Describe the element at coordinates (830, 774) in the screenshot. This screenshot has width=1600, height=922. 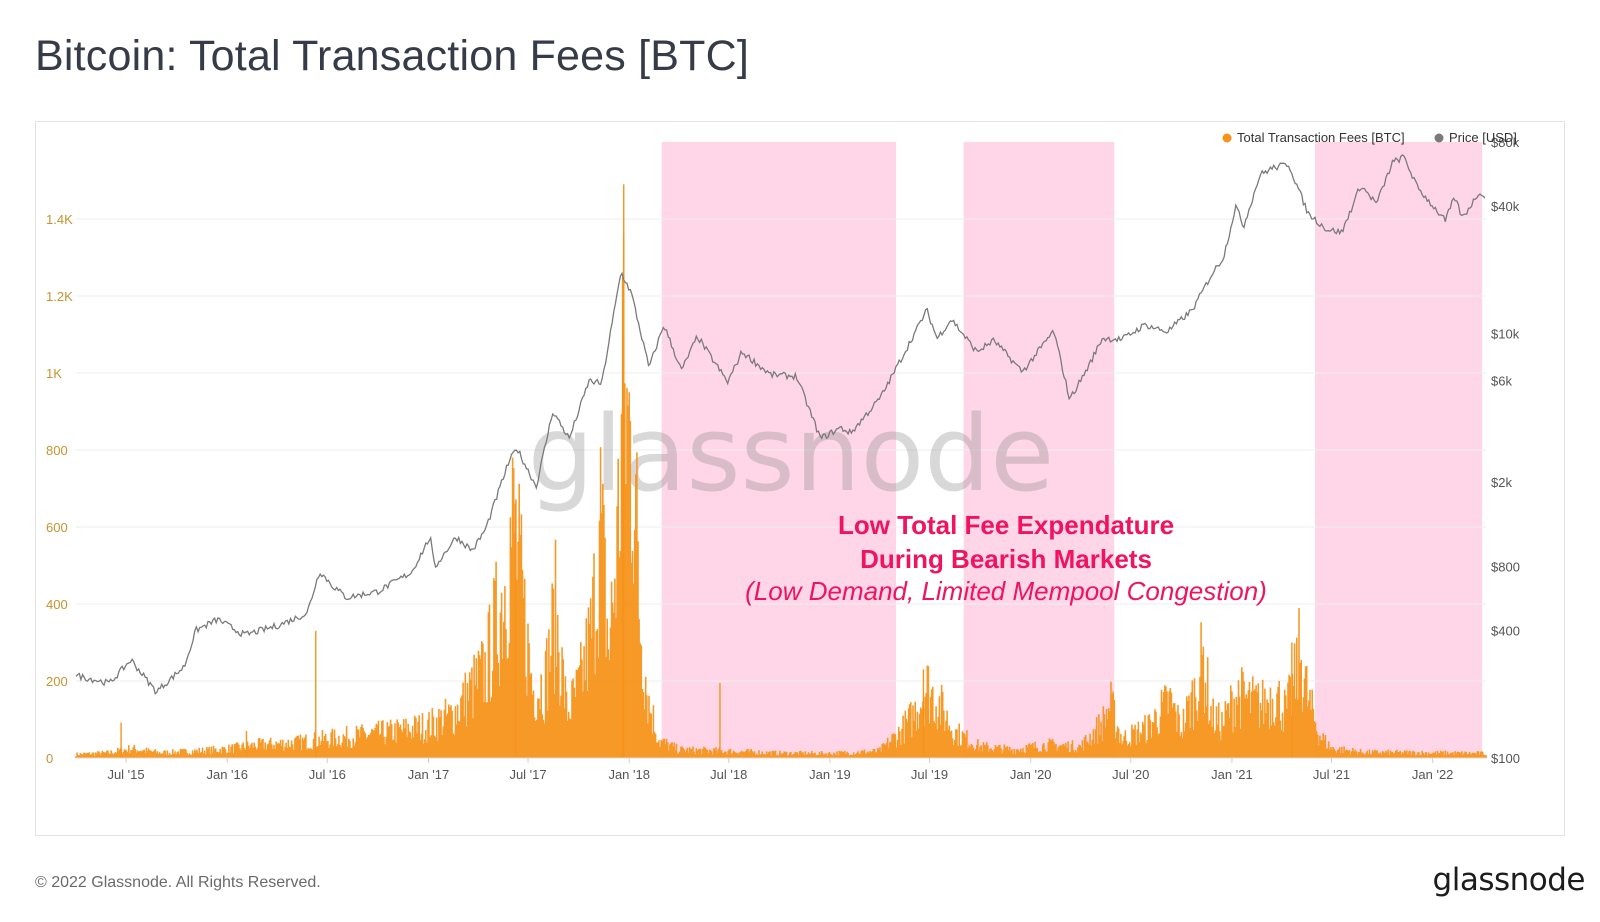
I see `x-tick-label: Jan '19` at that location.